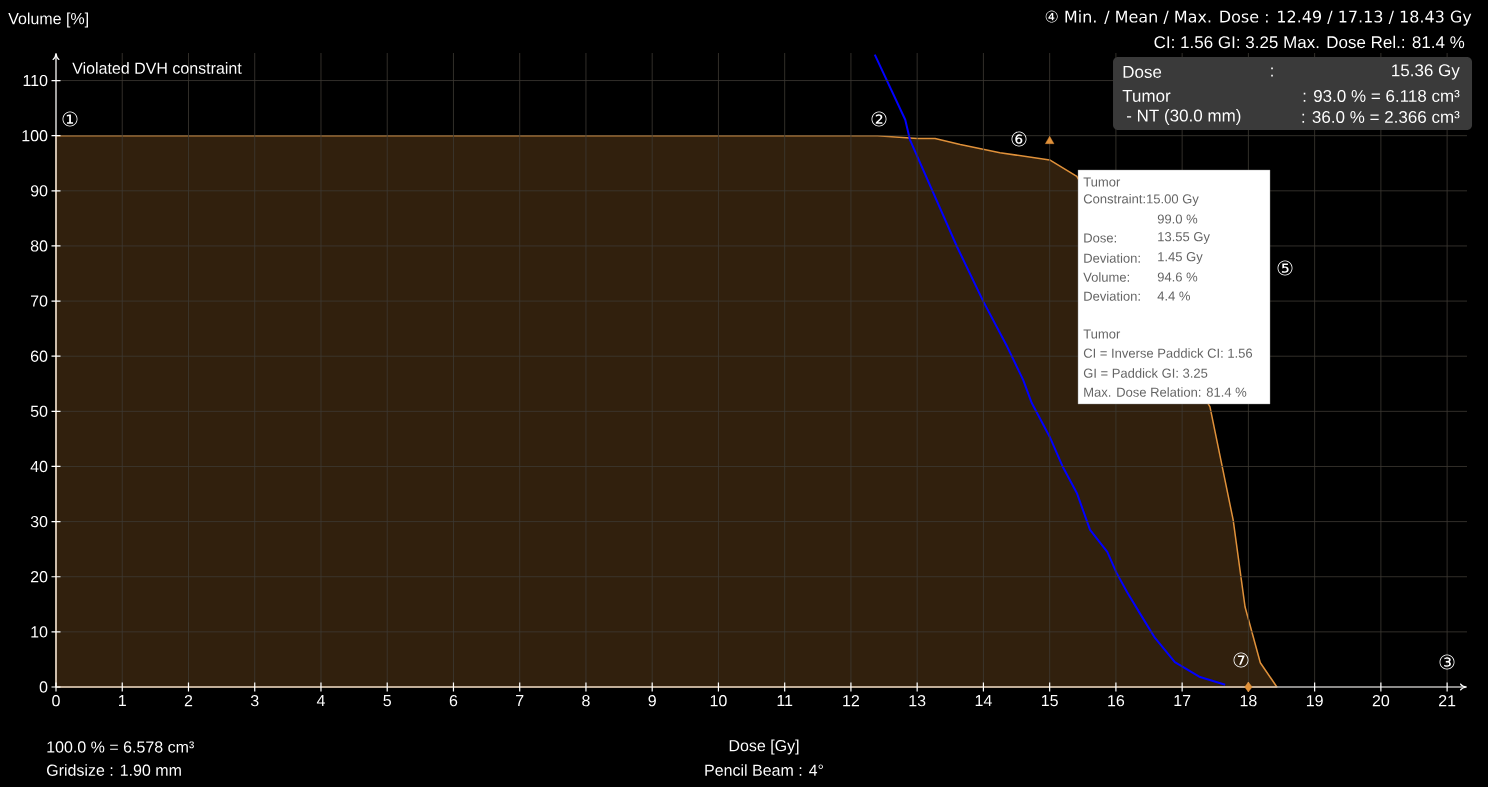 The height and width of the screenshot is (787, 1488). What do you see at coordinates (35, 80) in the screenshot?
I see `y-tick-label: 110` at bounding box center [35, 80].